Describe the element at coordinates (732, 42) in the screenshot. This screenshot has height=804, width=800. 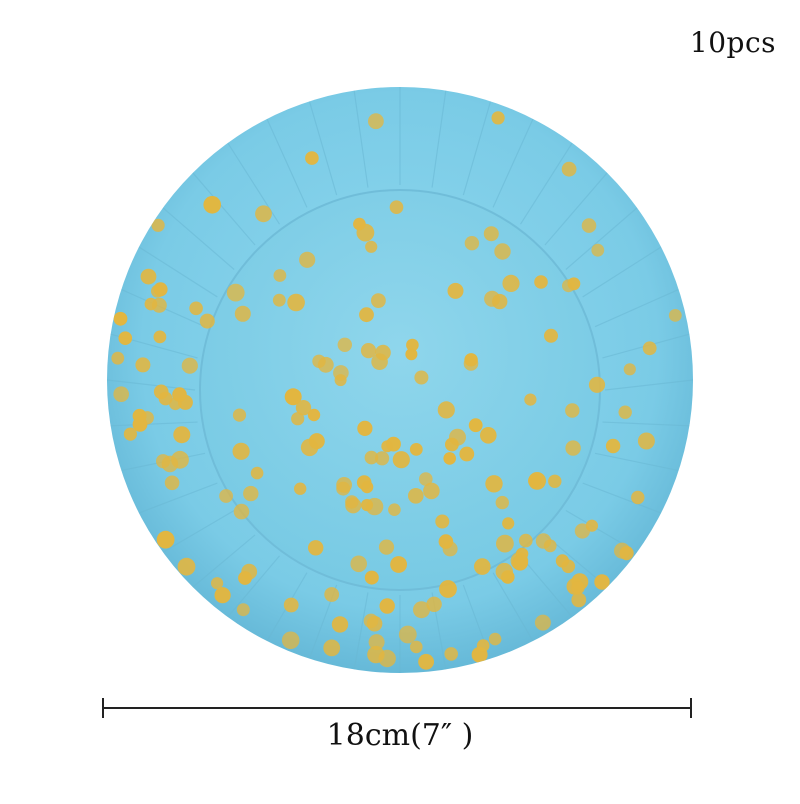
I see `quantity-label: 10pcs` at that location.